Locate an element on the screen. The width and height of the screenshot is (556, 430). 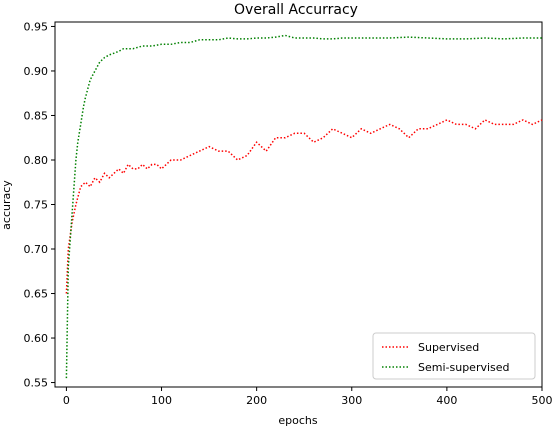
legend: Supervised Semi-supervised is located at coordinates (454, 356).